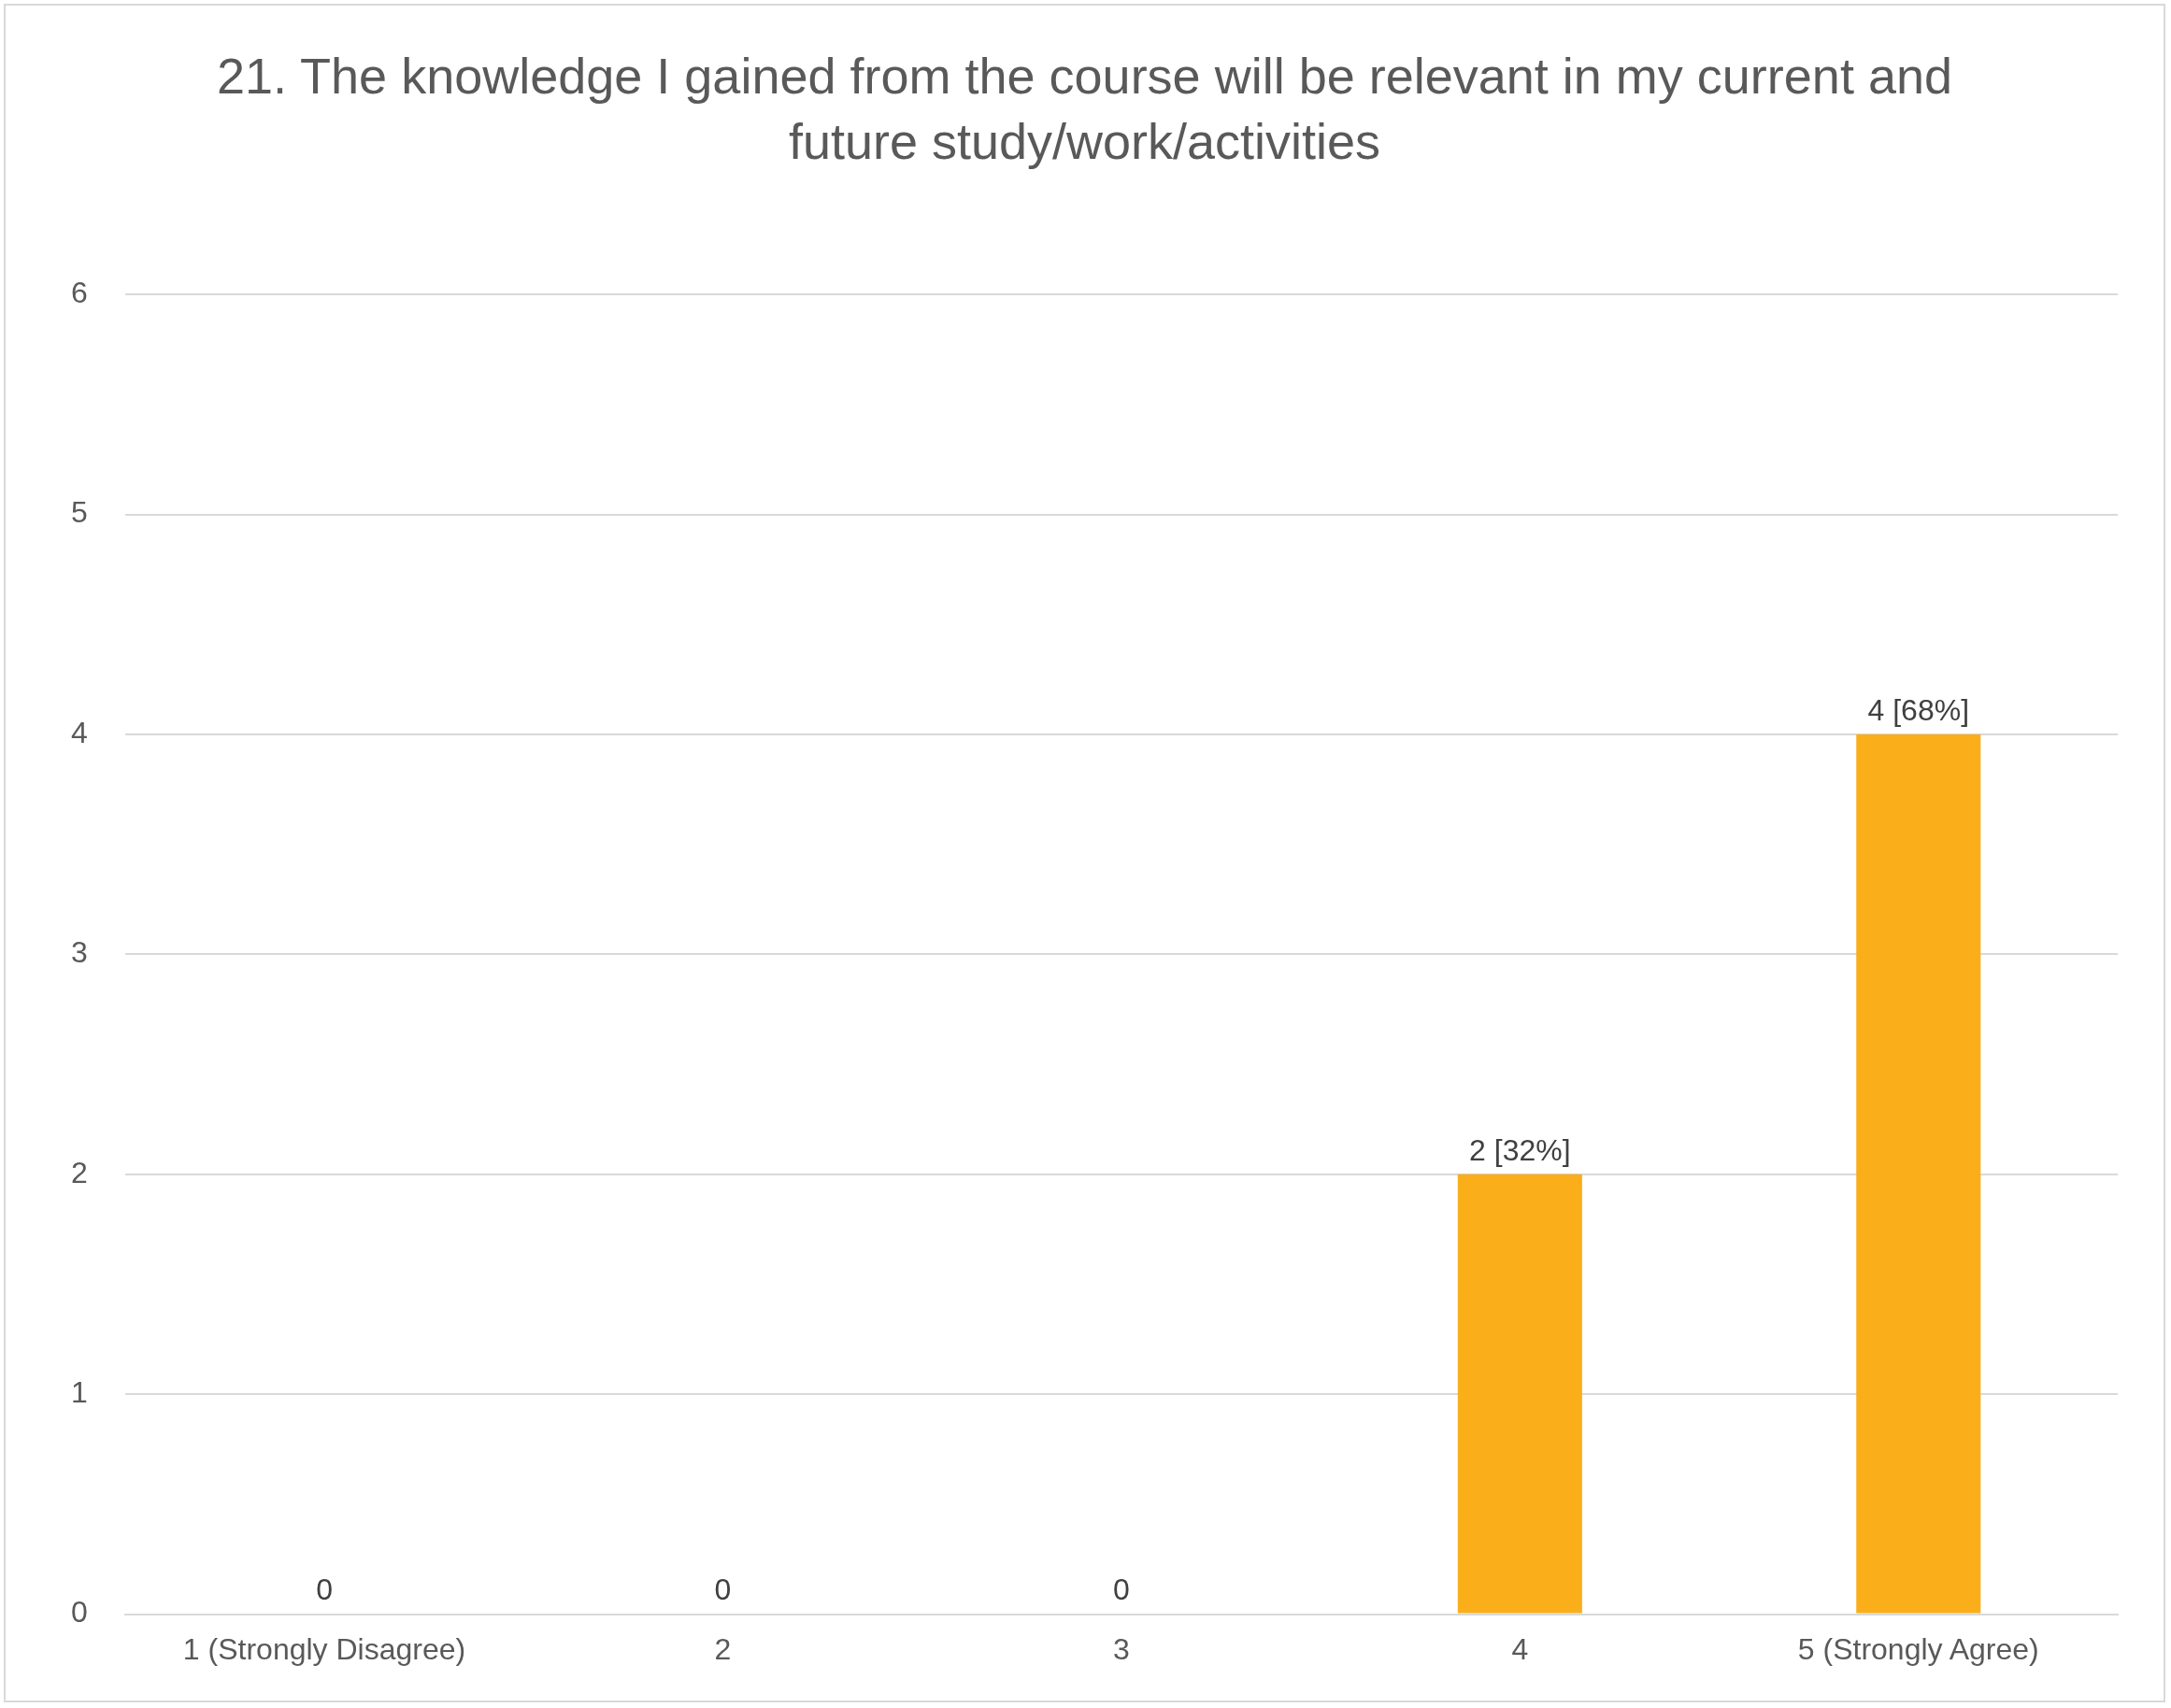 This screenshot has width=2171, height=1708. Describe the element at coordinates (79, 732) in the screenshot. I see `y-tick-label: 4` at that location.